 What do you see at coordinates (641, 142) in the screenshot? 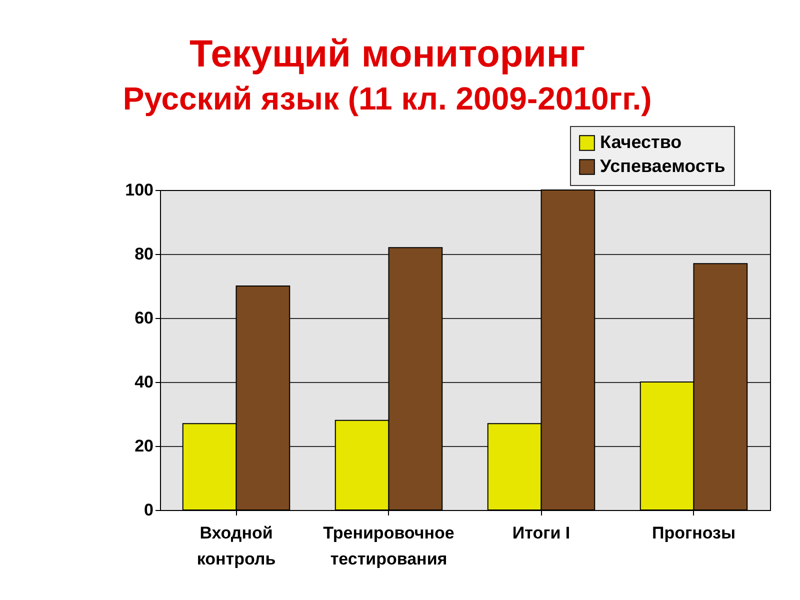
I see `legend-label: Качество` at bounding box center [641, 142].